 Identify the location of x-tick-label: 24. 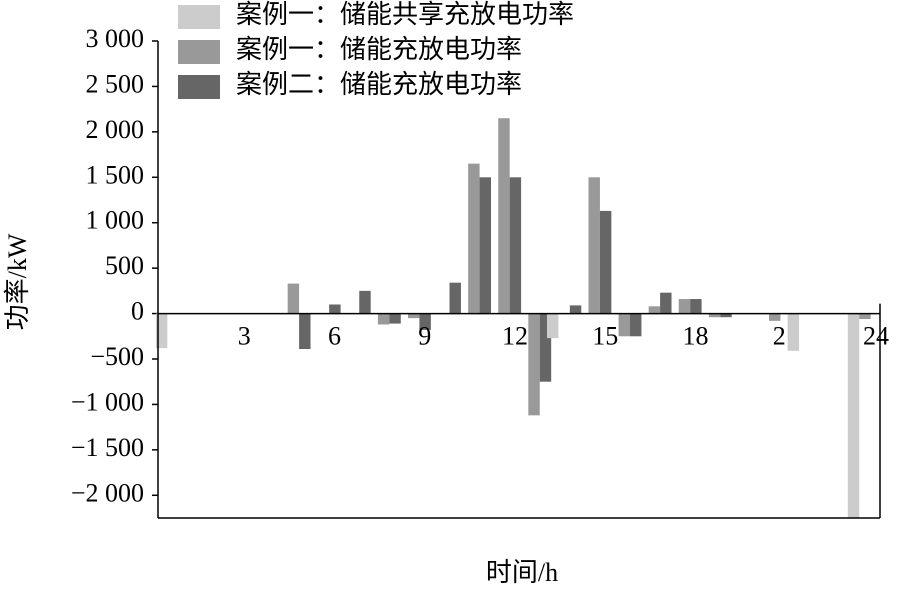
(876, 336).